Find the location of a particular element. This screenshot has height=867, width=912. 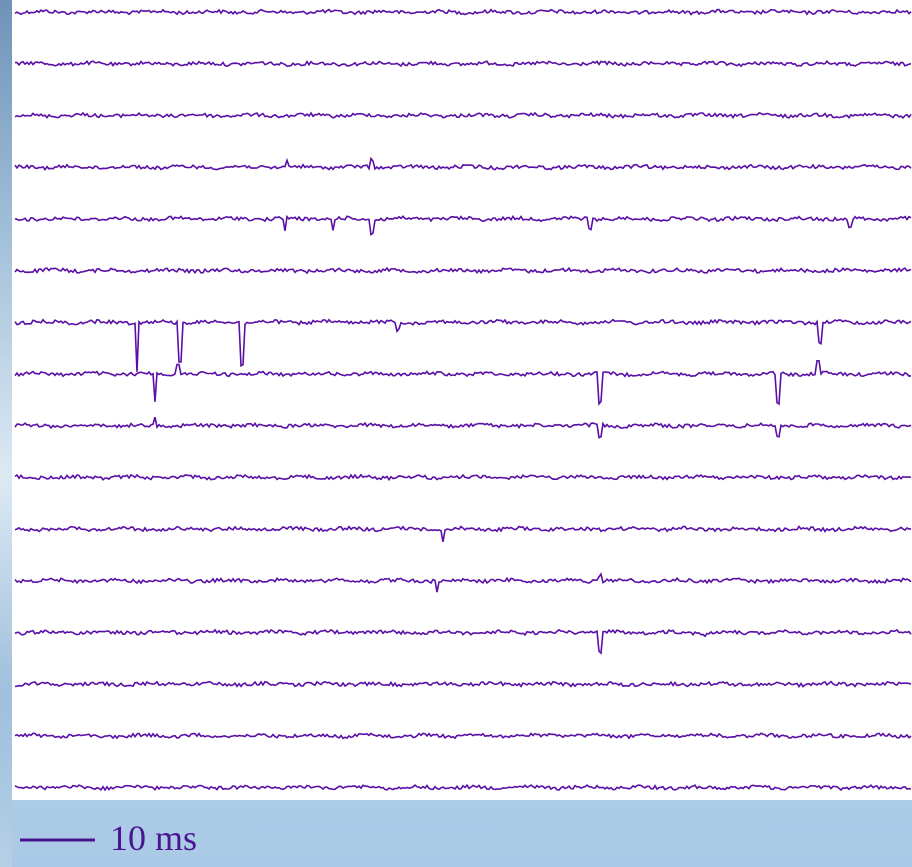

scale-bar-label: 10 ms is located at coordinates (154, 838).